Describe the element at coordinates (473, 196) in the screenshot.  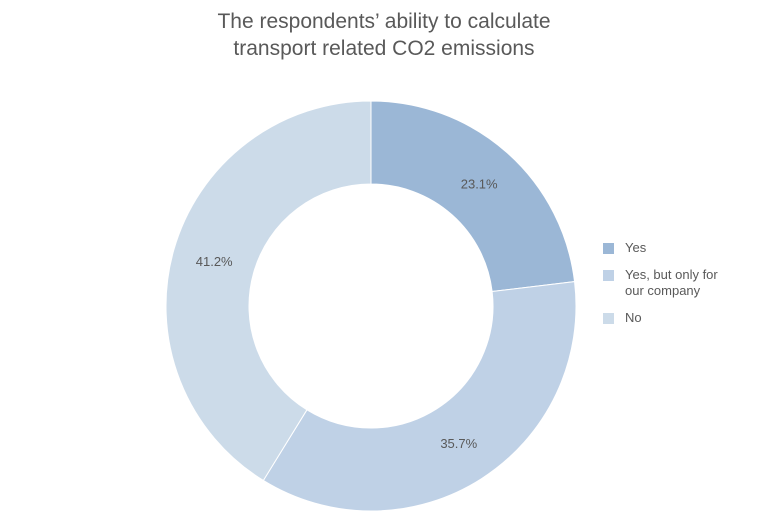
I see `donut-slice-yes` at that location.